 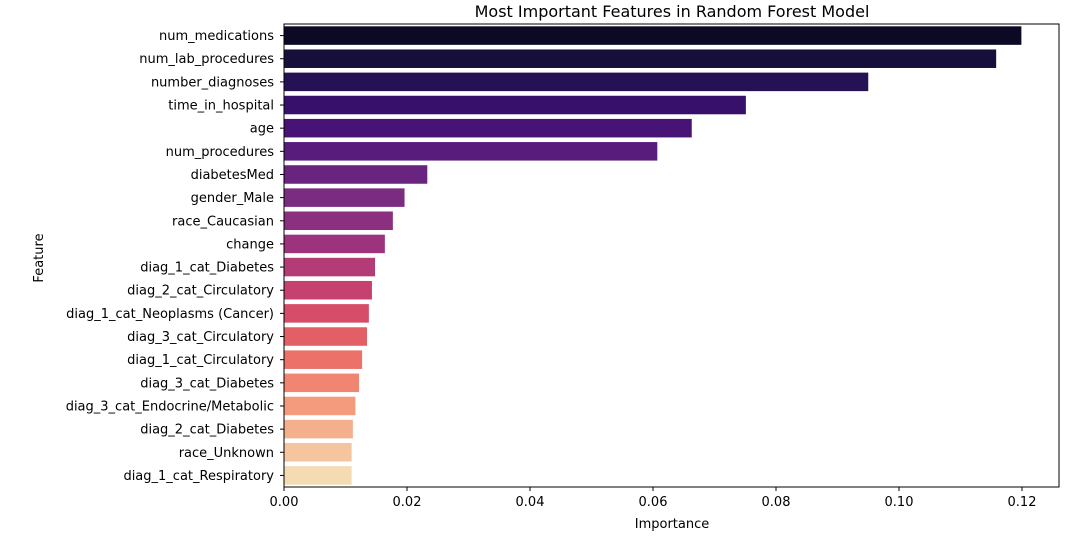 I want to click on y-tick-label: change, so click(x=250, y=244).